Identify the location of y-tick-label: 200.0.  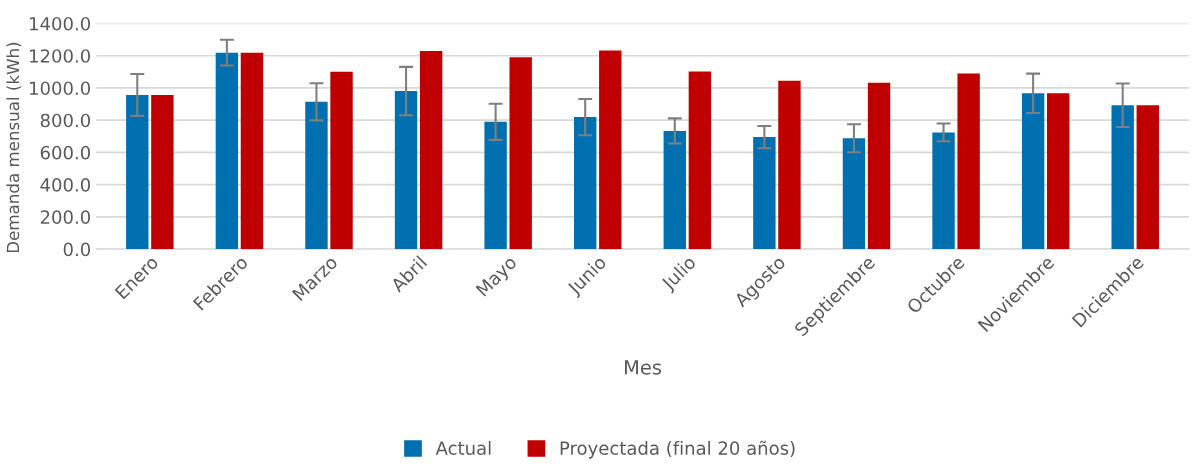
(65, 217).